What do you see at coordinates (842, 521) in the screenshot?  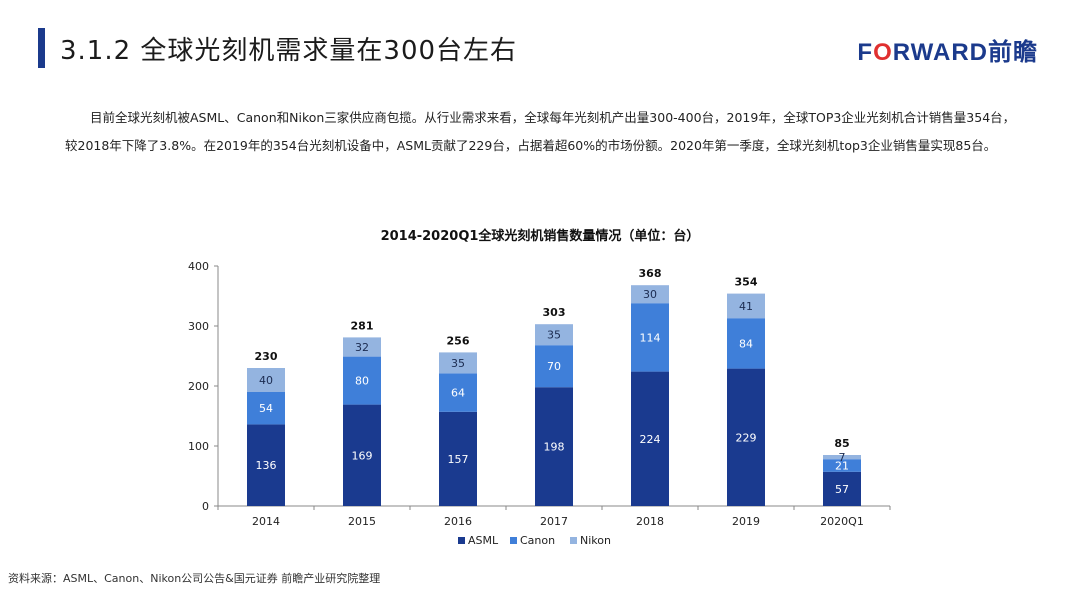 I see `x-tick-label: 2020Q1` at bounding box center [842, 521].